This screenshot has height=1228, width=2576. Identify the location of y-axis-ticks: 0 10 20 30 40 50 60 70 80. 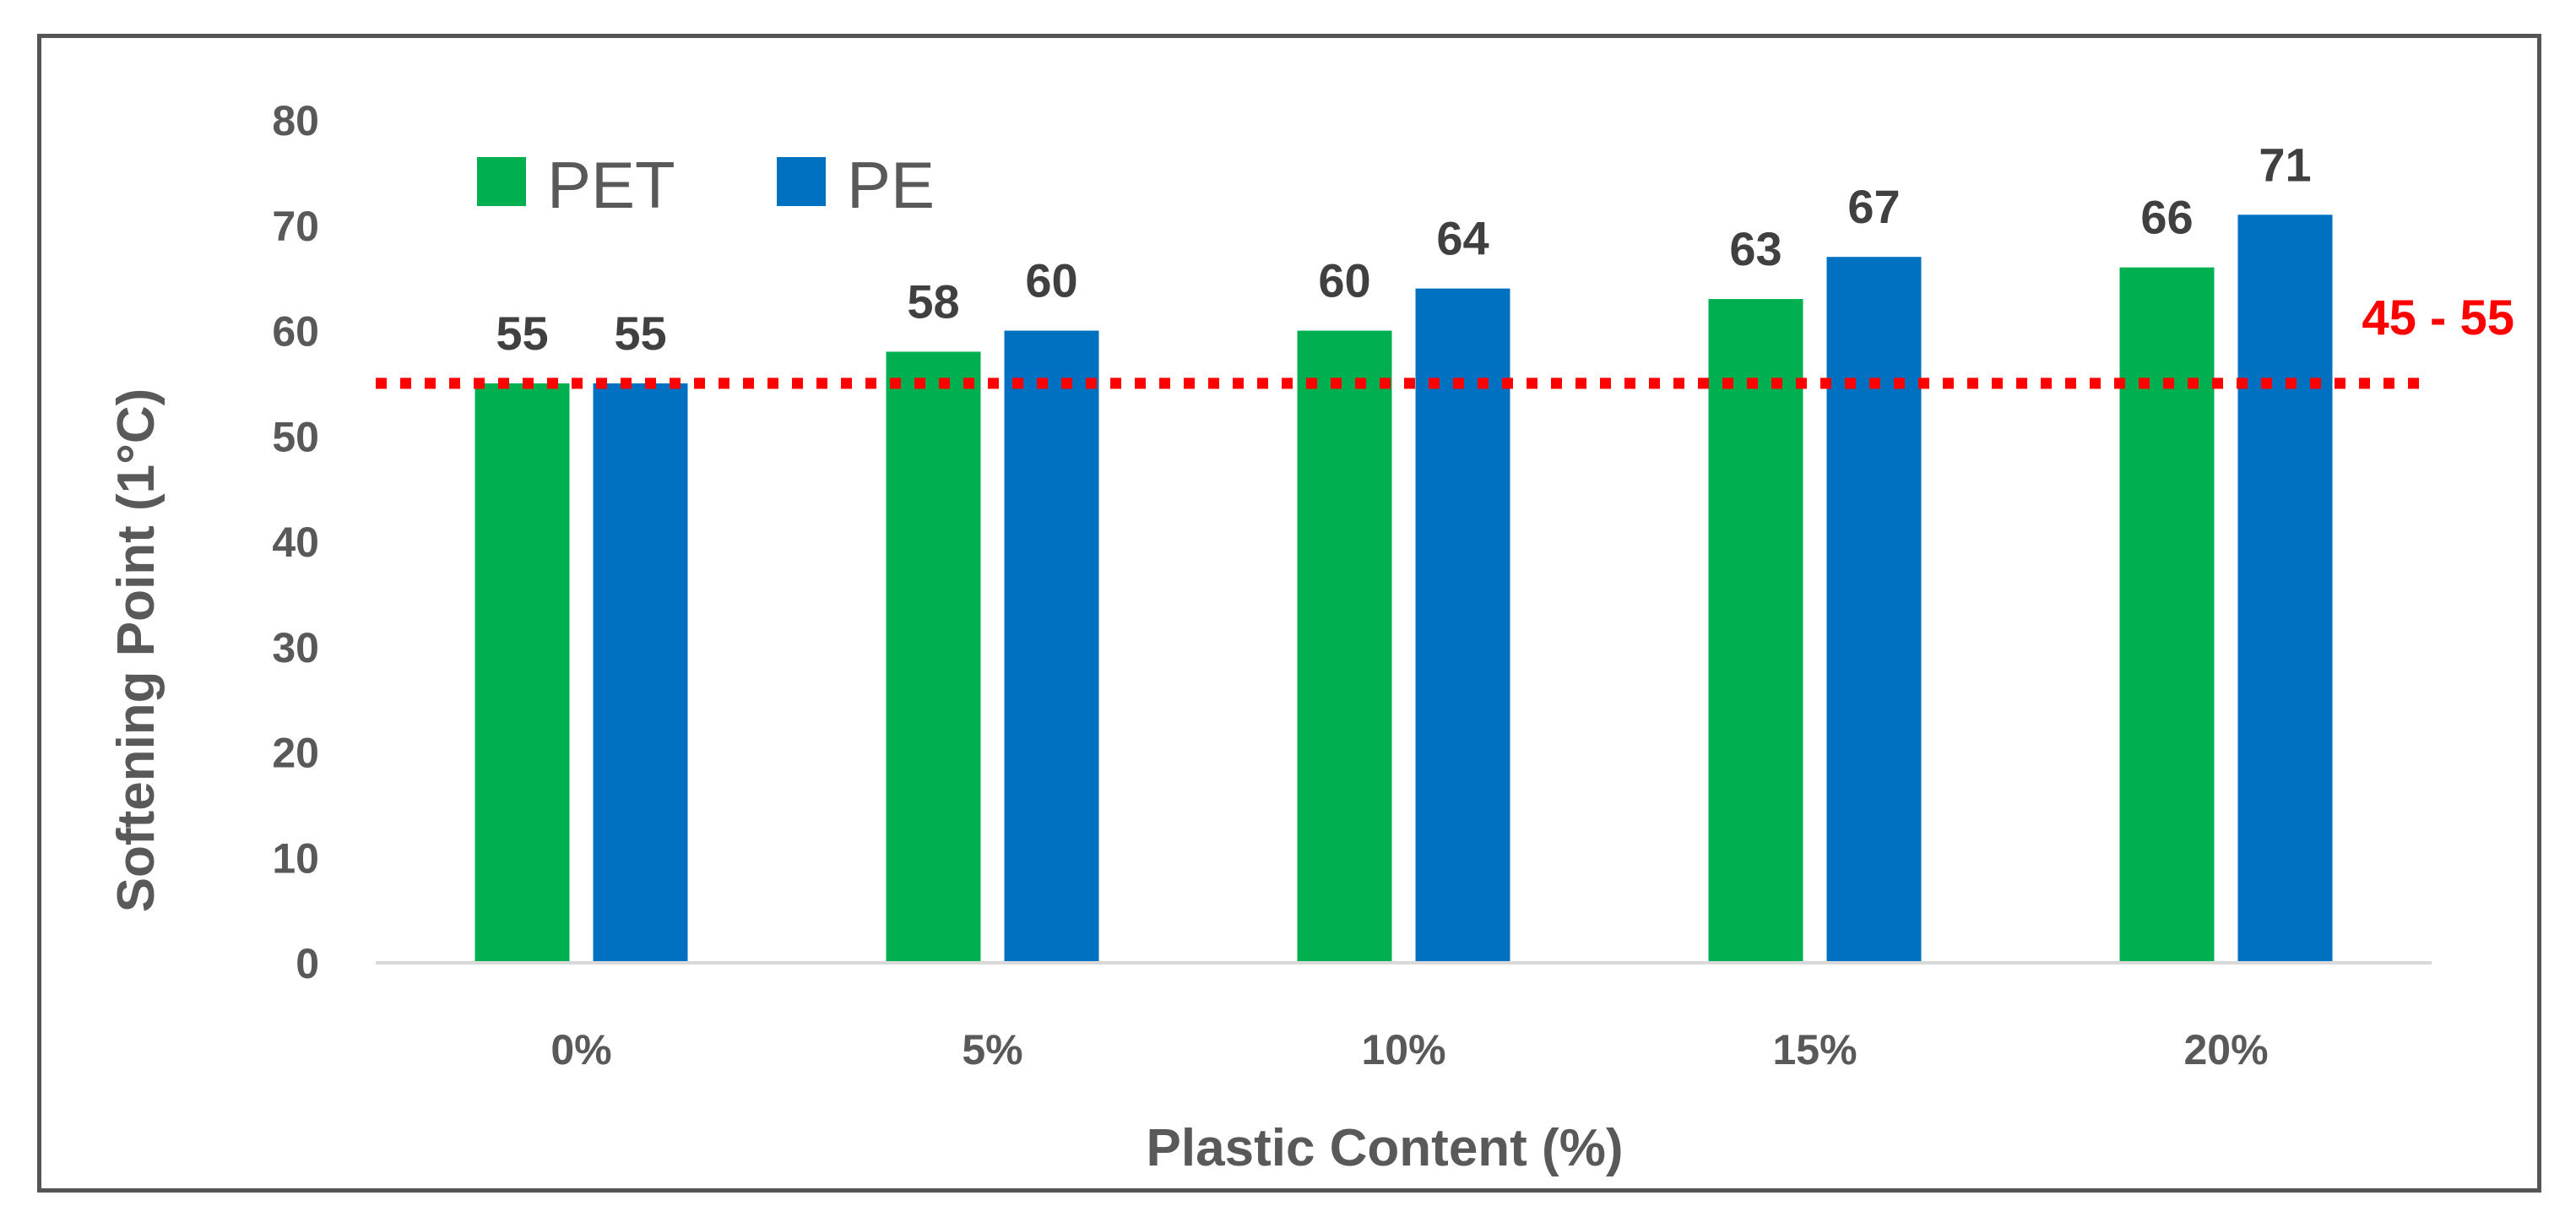
(296, 542).